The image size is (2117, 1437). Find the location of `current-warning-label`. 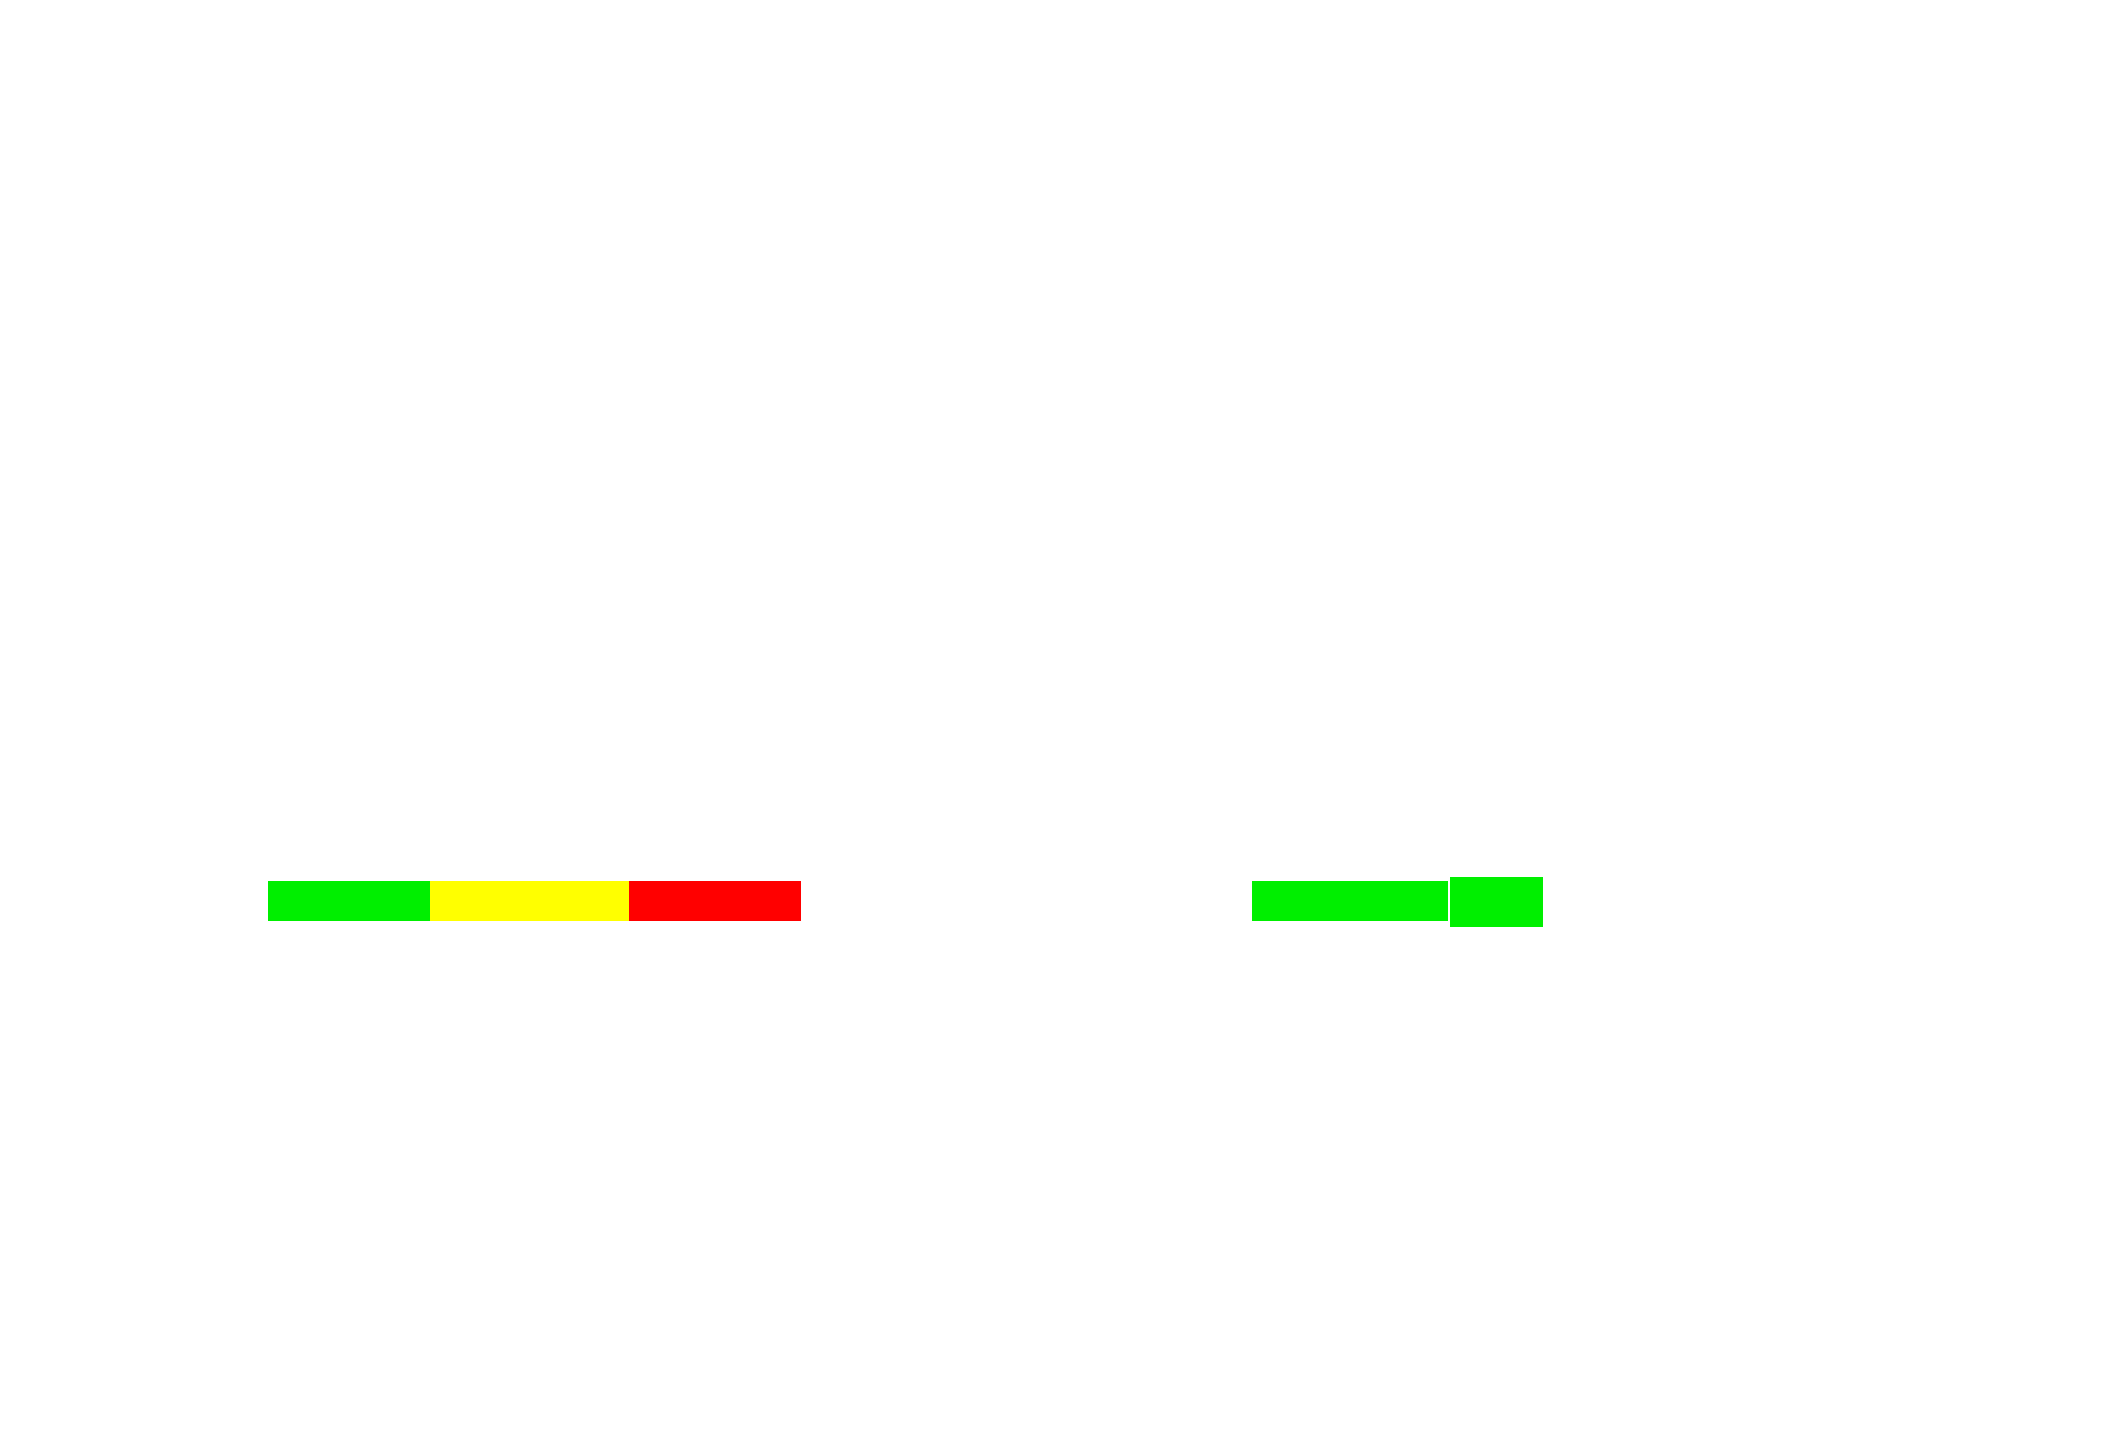

current-warning-label is located at coordinates (1350, 901).